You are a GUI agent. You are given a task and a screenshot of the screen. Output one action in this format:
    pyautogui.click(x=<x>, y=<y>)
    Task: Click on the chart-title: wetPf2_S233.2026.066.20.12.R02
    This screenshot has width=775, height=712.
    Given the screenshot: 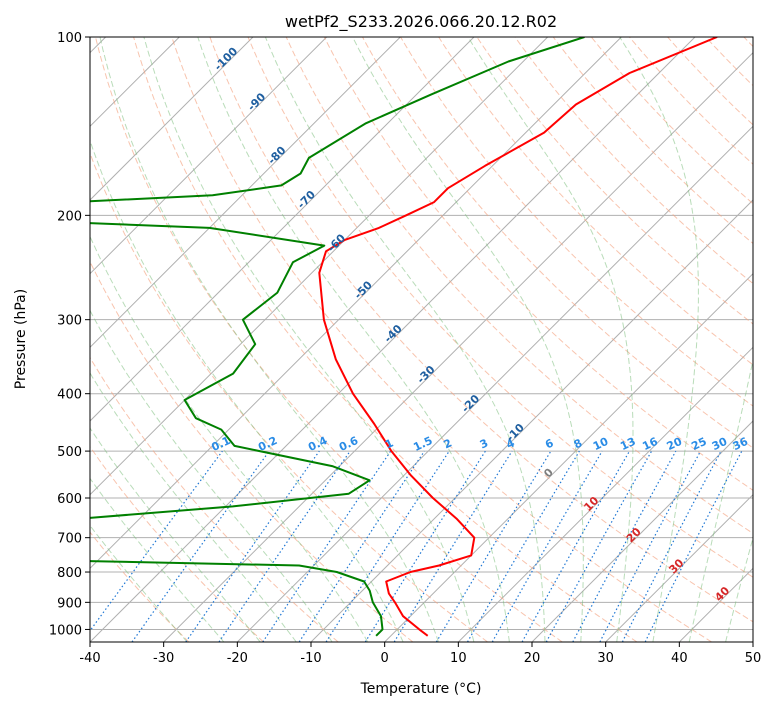 What is the action you would take?
    pyautogui.click(x=421, y=22)
    